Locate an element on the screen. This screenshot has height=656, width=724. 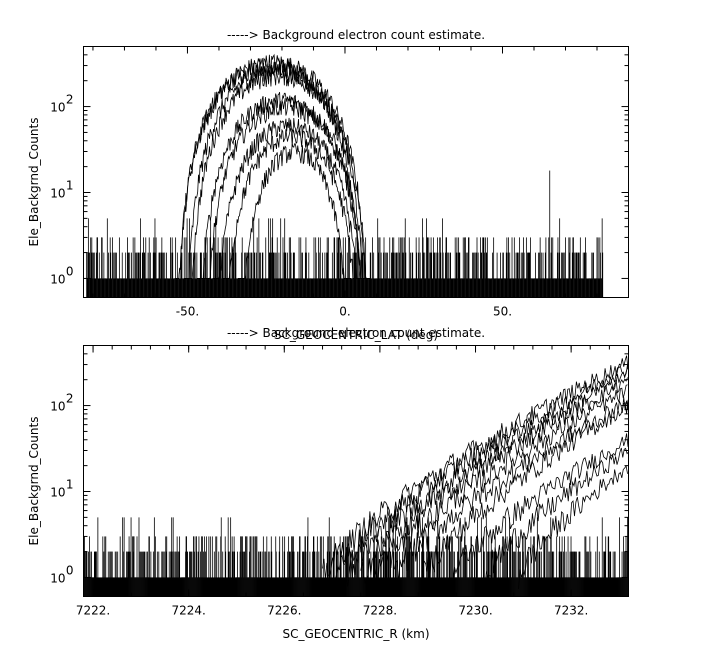
chart-top-x-tick-label: -50. is located at coordinates (187, 312).